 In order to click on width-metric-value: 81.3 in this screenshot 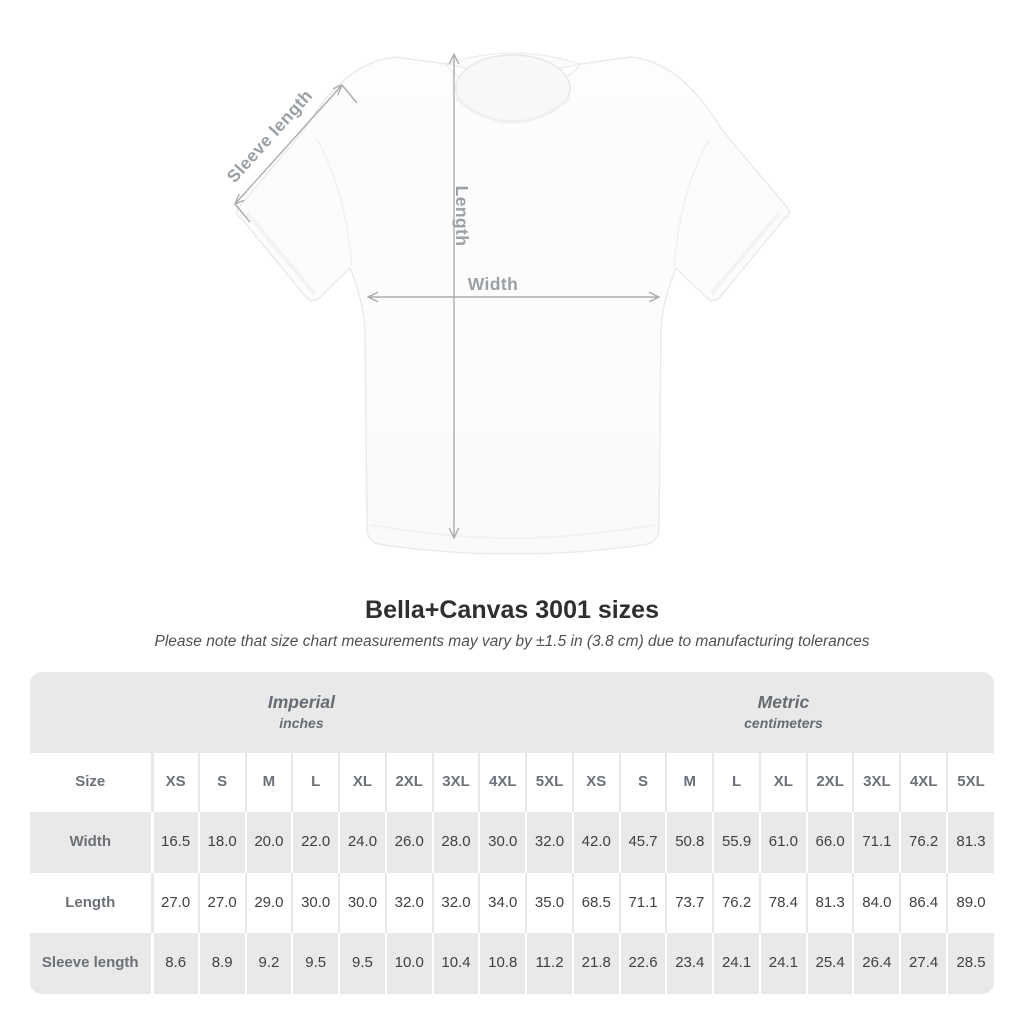, I will do `click(970, 842)`.